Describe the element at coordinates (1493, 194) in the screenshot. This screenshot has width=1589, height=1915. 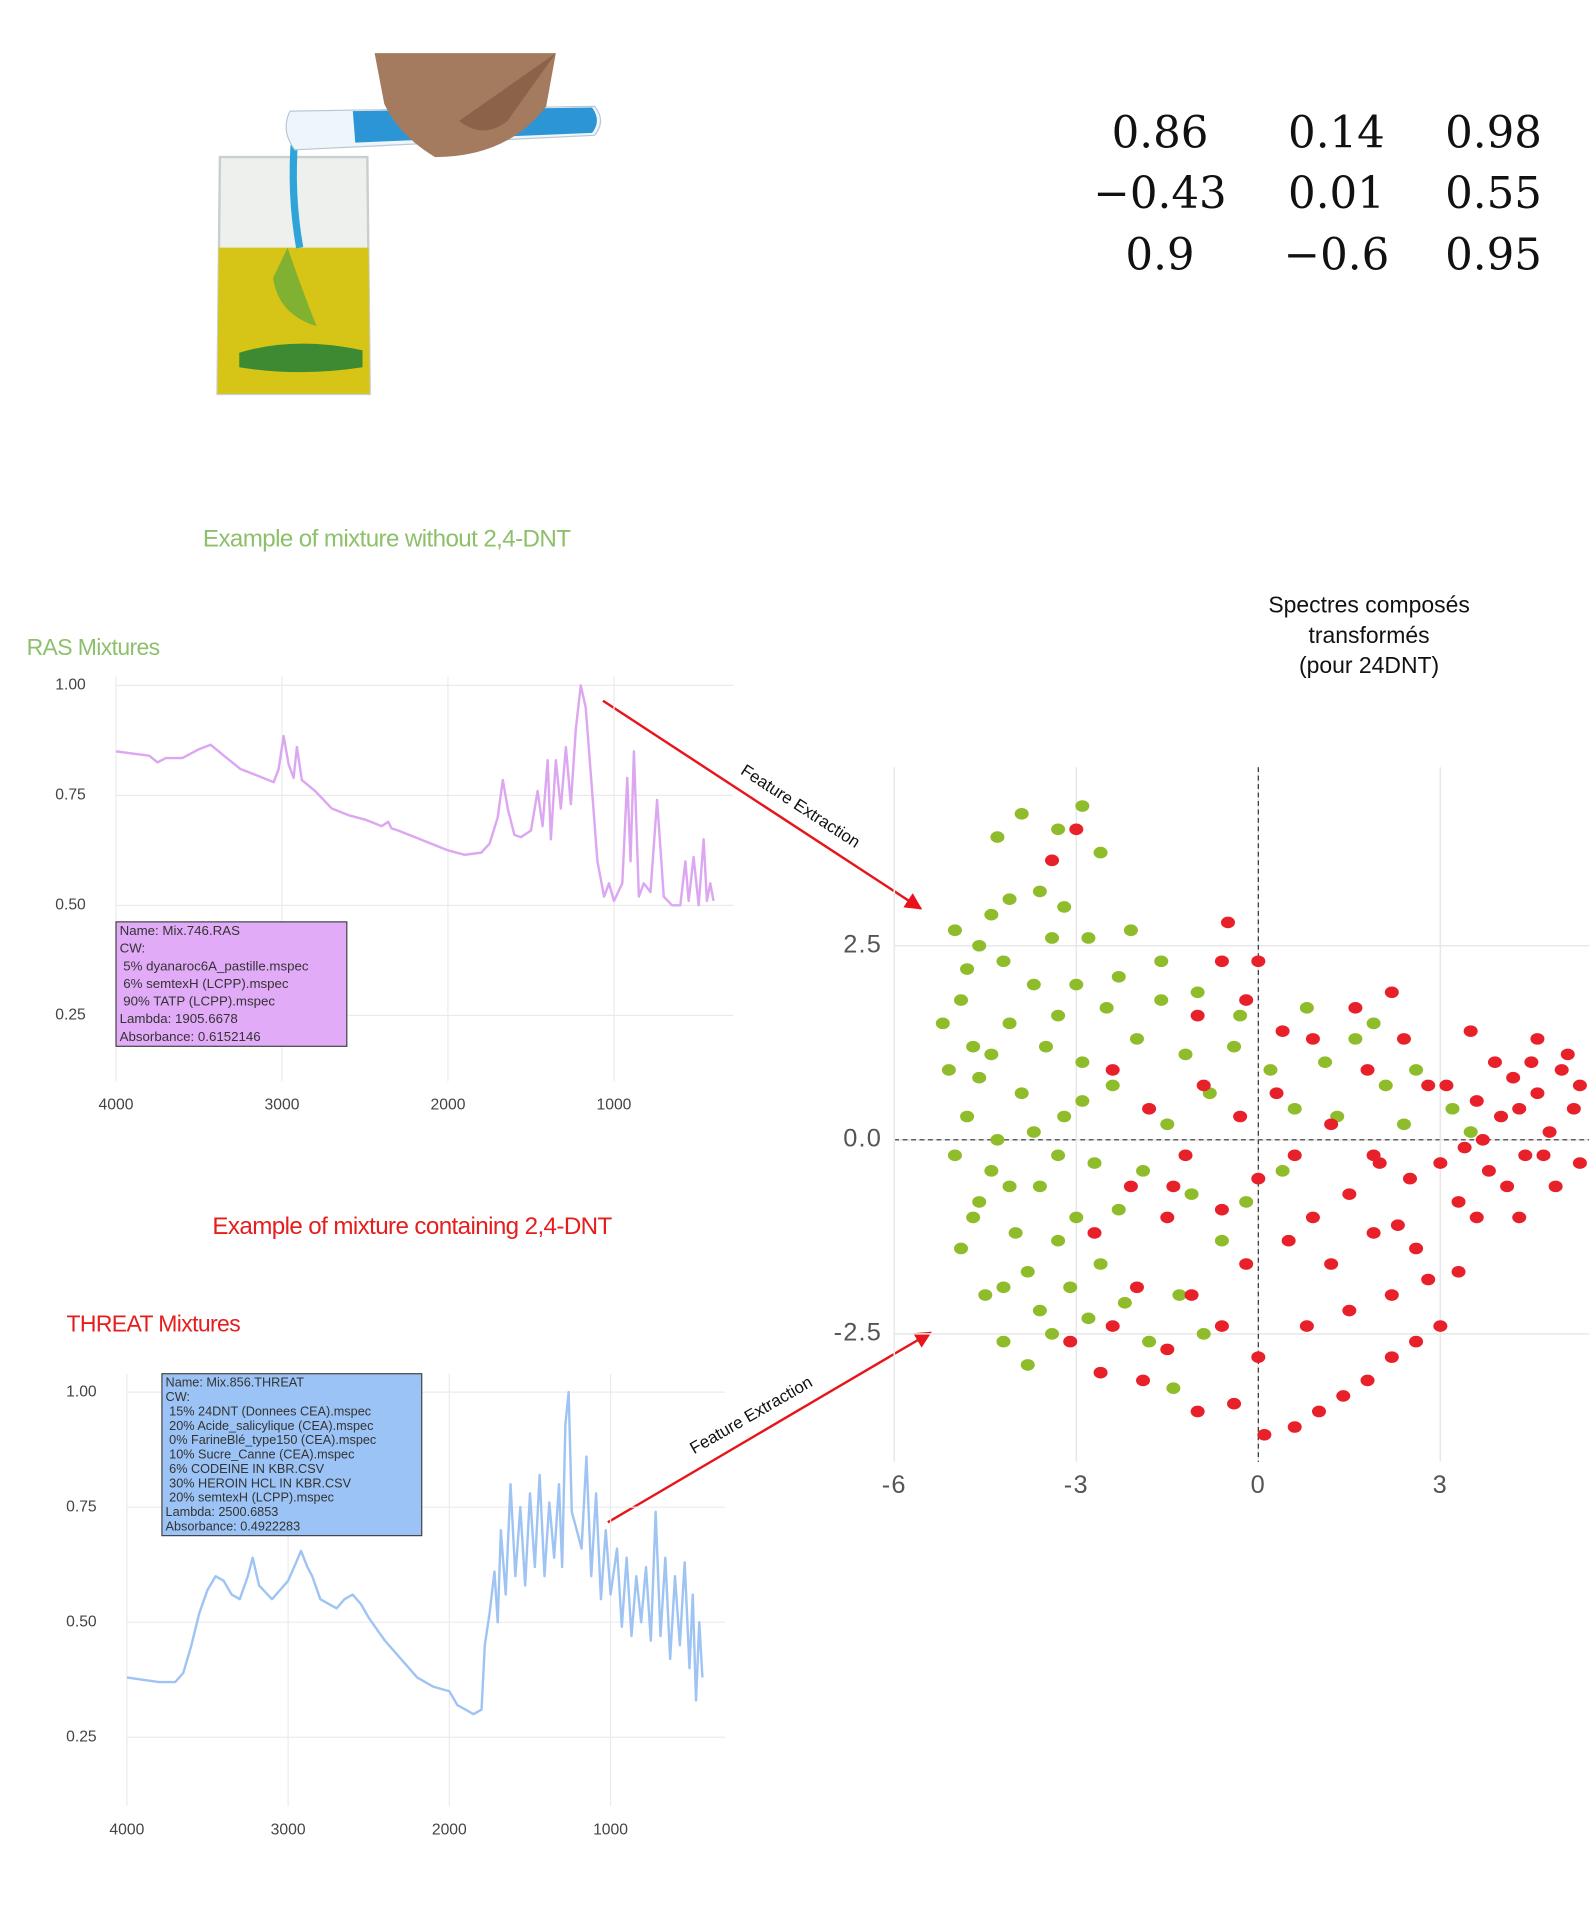
I see `matrix-cell: 0.55` at that location.